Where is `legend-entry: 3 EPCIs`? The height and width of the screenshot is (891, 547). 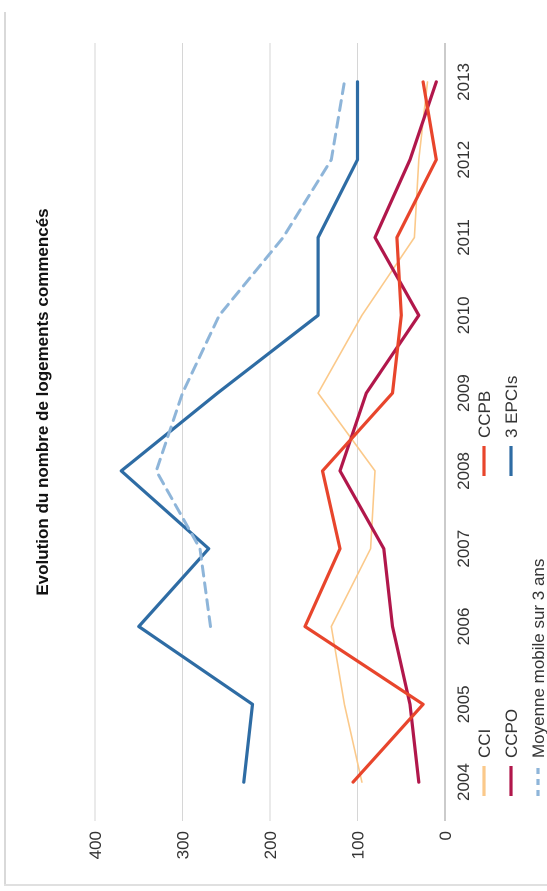
legend-entry: 3 EPCIs is located at coordinates (511, 426).